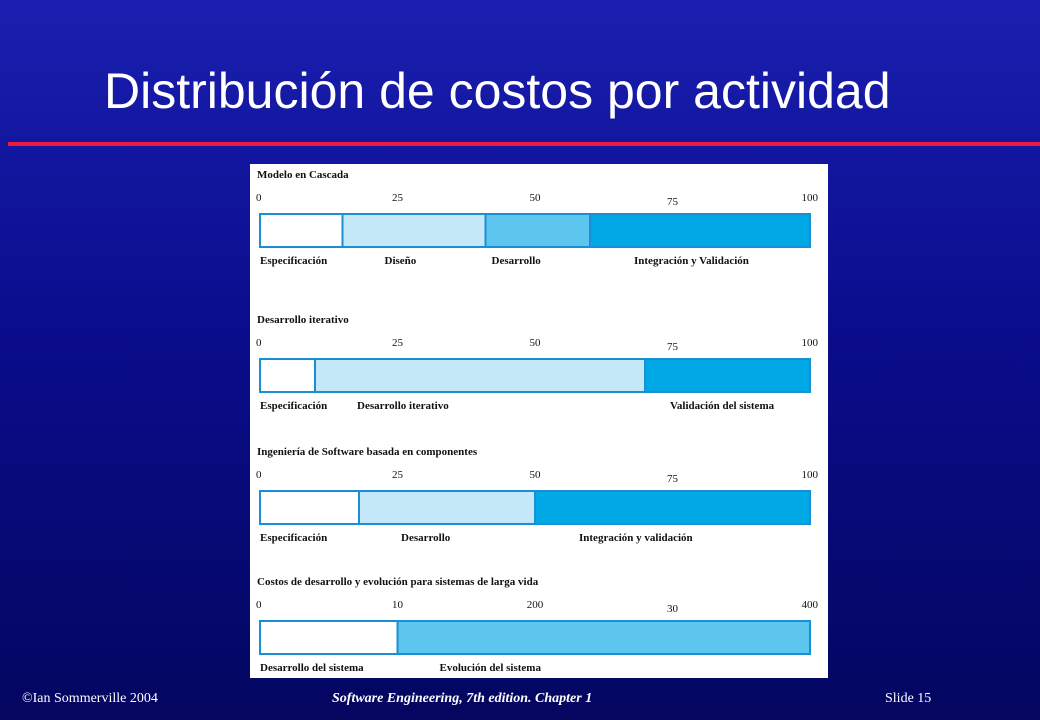  Describe the element at coordinates (691, 261) in the screenshot. I see `segment-label: Integración y Validación` at that location.